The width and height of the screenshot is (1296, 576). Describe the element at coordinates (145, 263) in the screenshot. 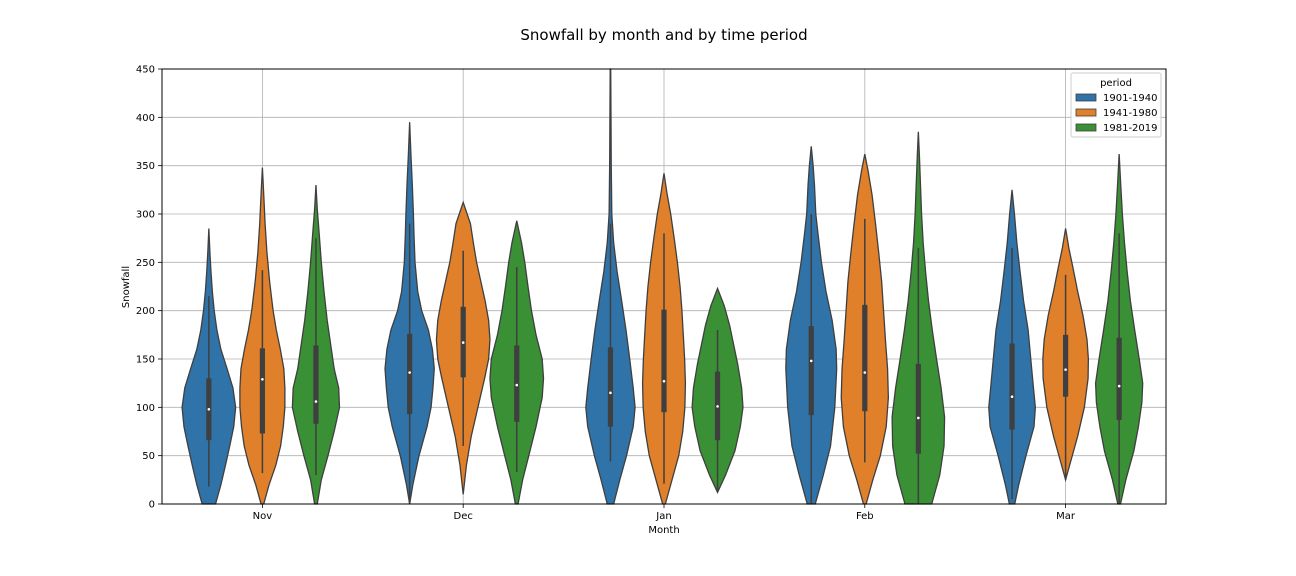

I see `y-tick-label: 250` at that location.